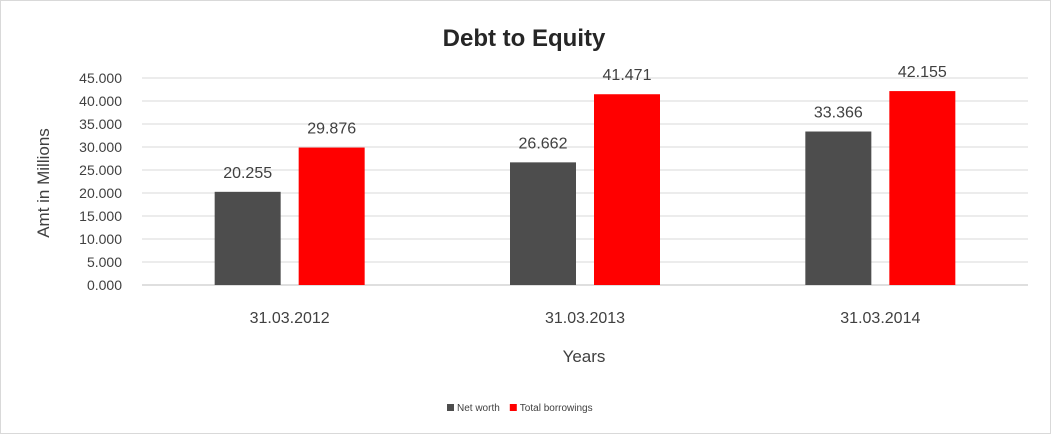 The width and height of the screenshot is (1051, 434). What do you see at coordinates (922, 72) in the screenshot?
I see `data-label: 42.155` at bounding box center [922, 72].